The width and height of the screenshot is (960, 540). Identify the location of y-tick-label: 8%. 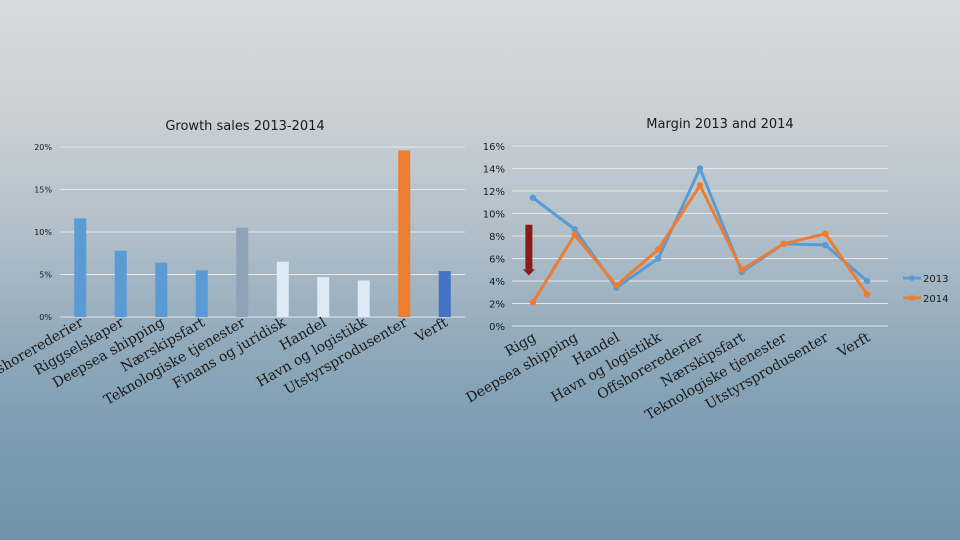
(497, 237).